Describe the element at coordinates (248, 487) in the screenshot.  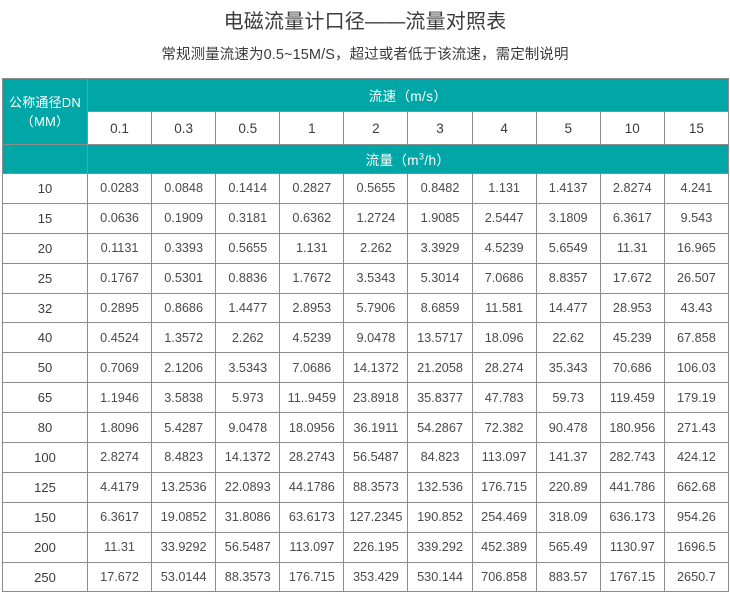
I see `flow-value-cell: 22.0893` at that location.